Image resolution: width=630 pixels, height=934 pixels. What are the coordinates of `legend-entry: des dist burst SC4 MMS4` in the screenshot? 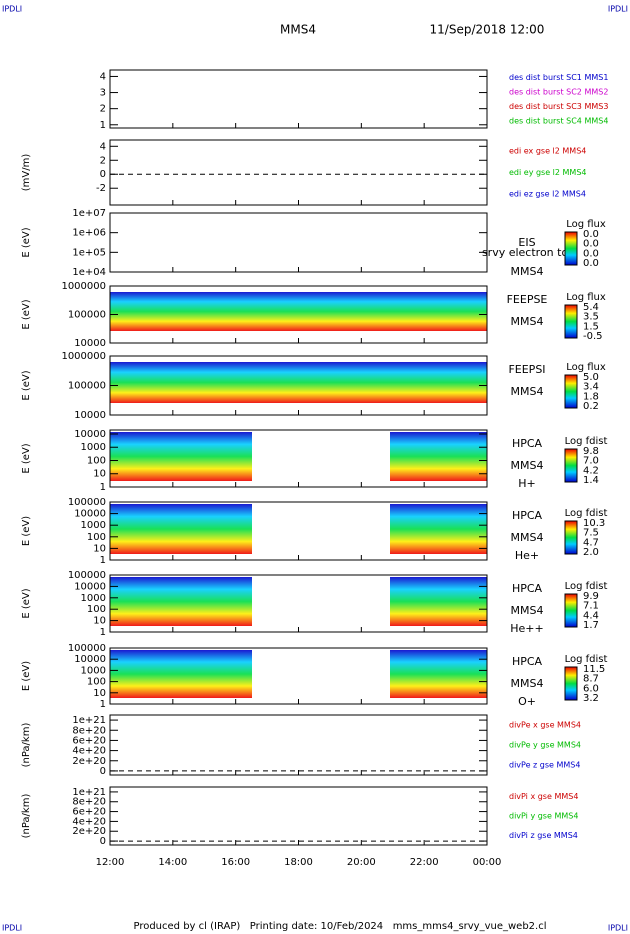 It's located at (558, 120).